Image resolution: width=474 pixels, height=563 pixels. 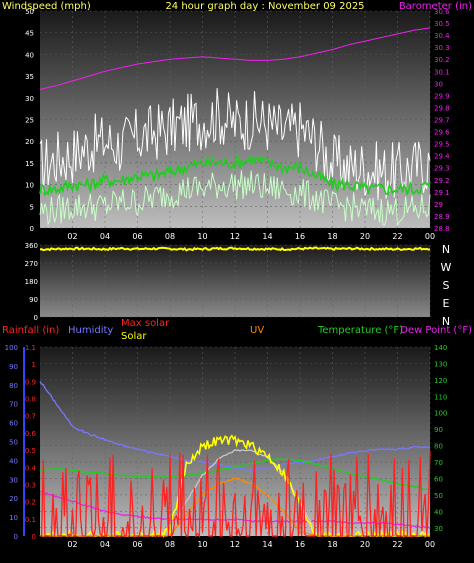 What do you see at coordinates (235, 426) in the screenshot?
I see `series-humidity` at bounding box center [235, 426].